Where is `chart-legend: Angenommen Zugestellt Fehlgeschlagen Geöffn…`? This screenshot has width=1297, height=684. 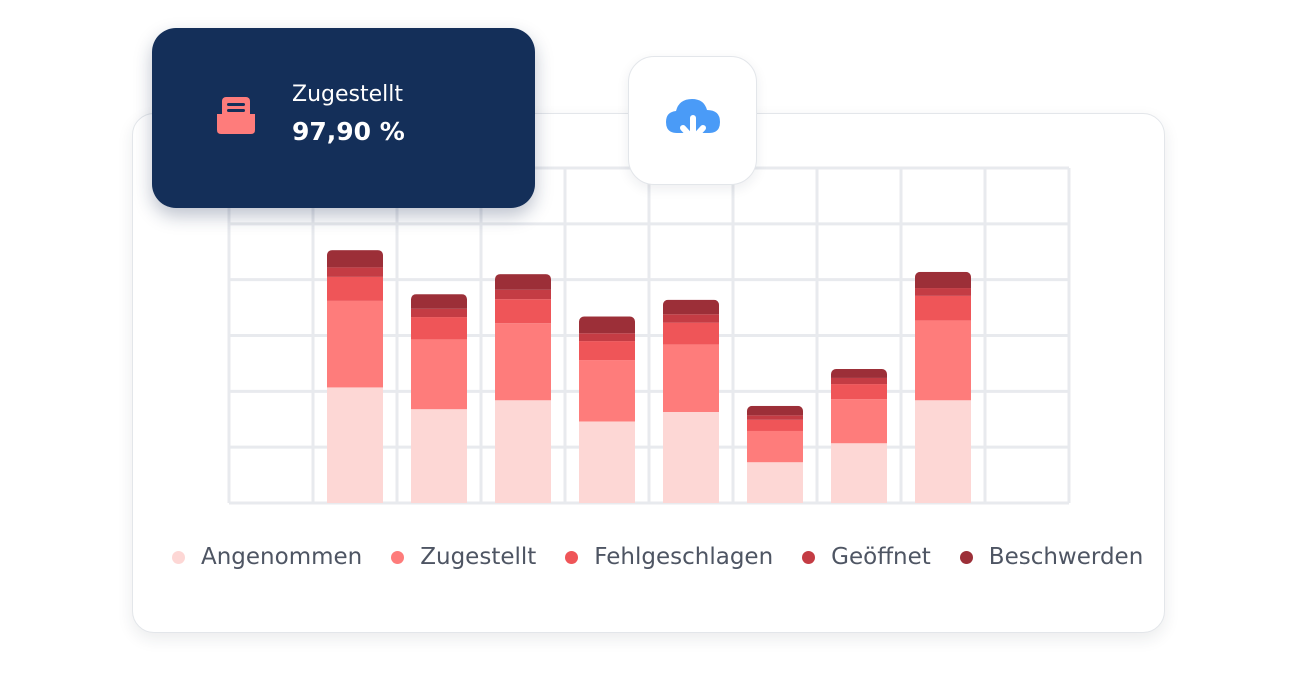
chart-legend: Angenommen Zugestellt Fehlgeschlagen Geöffn… is located at coordinates (672, 557).